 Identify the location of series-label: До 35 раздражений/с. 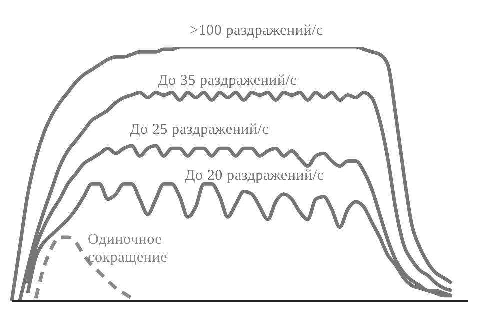
(228, 81).